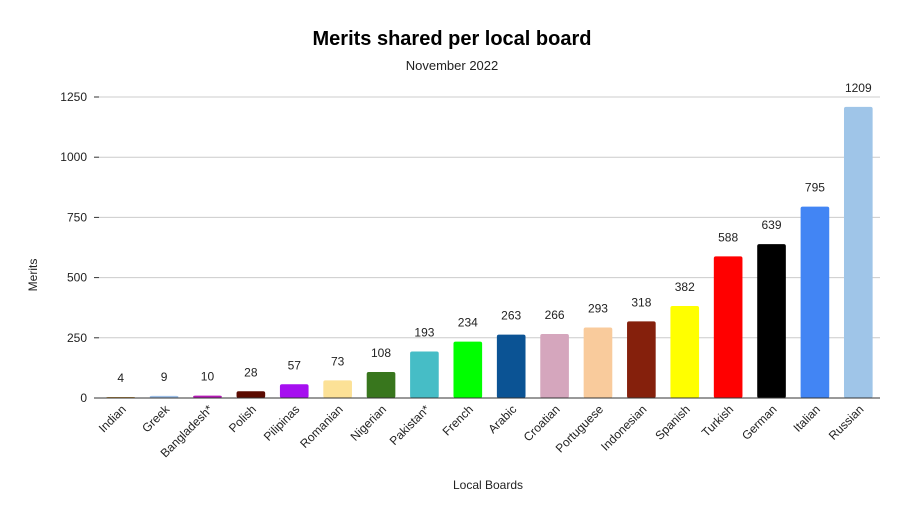 The width and height of the screenshot is (905, 518). Describe the element at coordinates (112, 418) in the screenshot. I see `x-tick-label: Indian` at that location.